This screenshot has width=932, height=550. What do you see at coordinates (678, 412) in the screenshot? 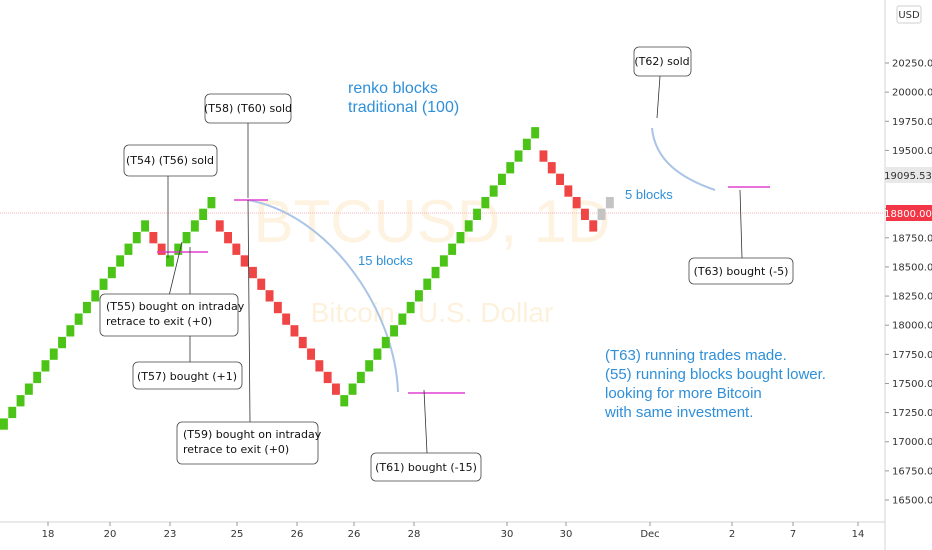
I see `note-line-4: with same investment.` at bounding box center [678, 412].